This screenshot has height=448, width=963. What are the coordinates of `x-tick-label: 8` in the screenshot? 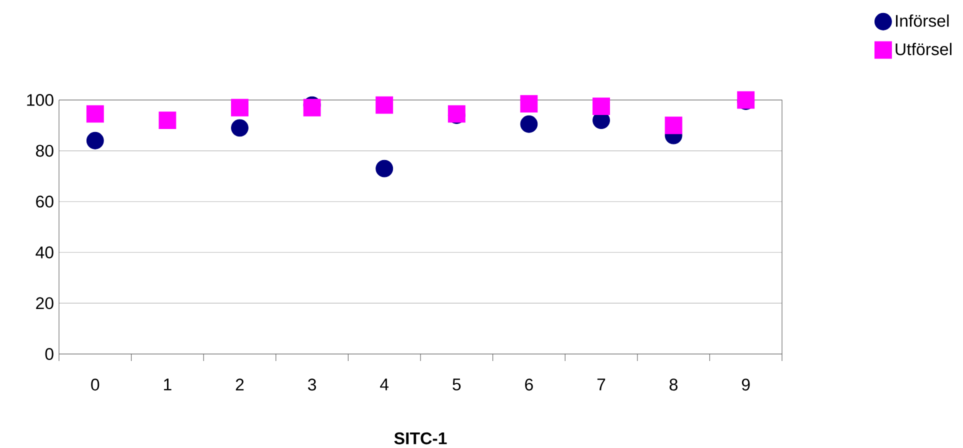 It's located at (674, 384).